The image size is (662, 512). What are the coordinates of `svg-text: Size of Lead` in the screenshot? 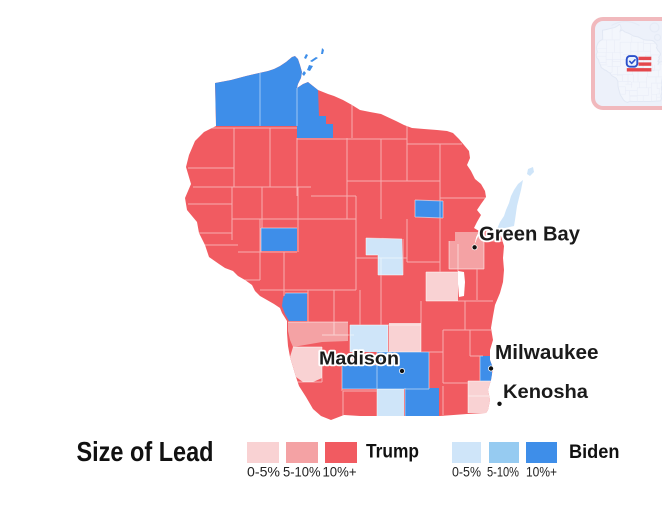 It's located at (145, 451).